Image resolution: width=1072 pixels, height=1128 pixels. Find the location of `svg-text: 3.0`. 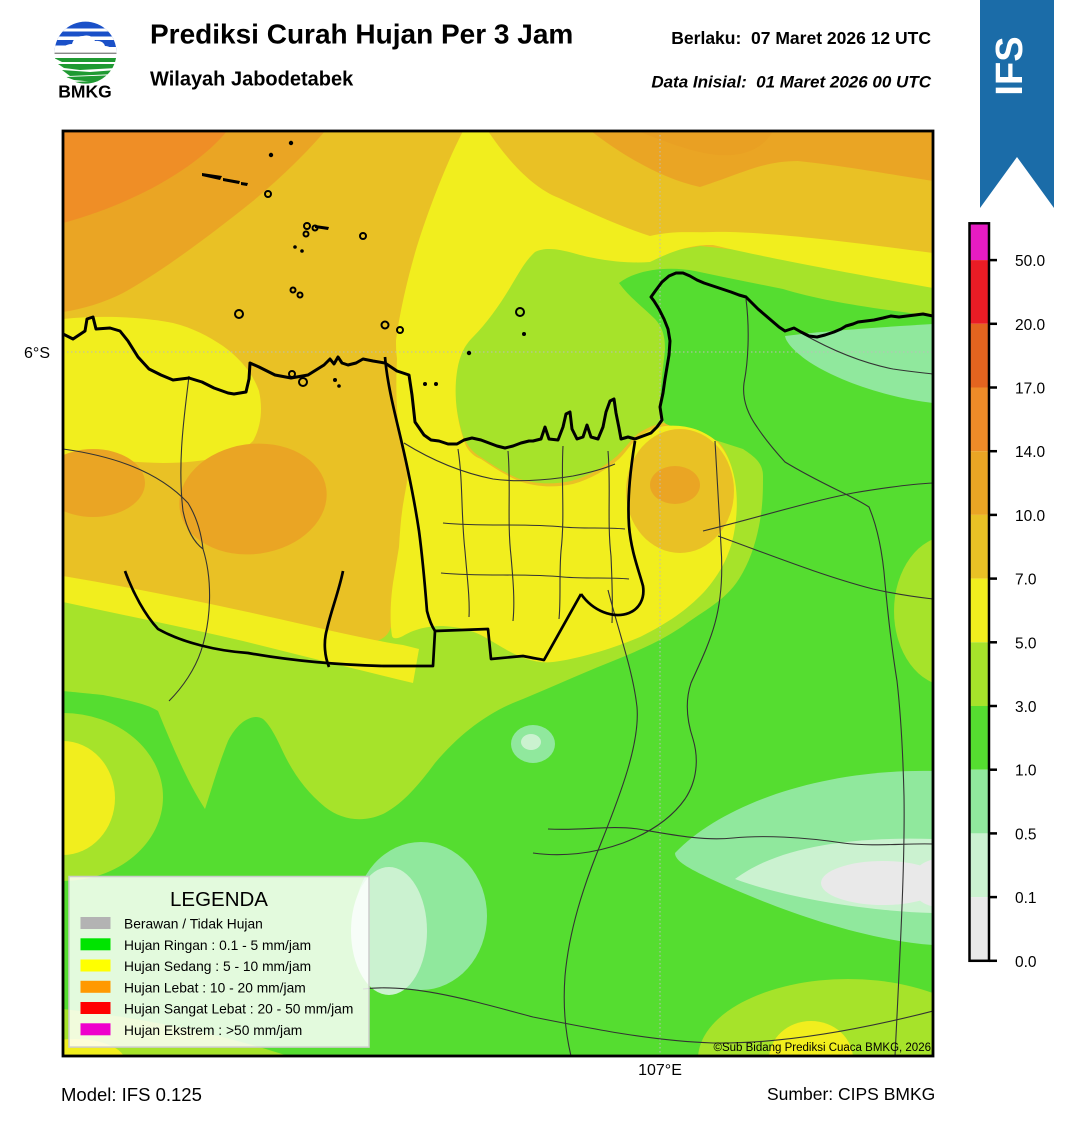

svg-text: 3.0 is located at coordinates (1026, 707).